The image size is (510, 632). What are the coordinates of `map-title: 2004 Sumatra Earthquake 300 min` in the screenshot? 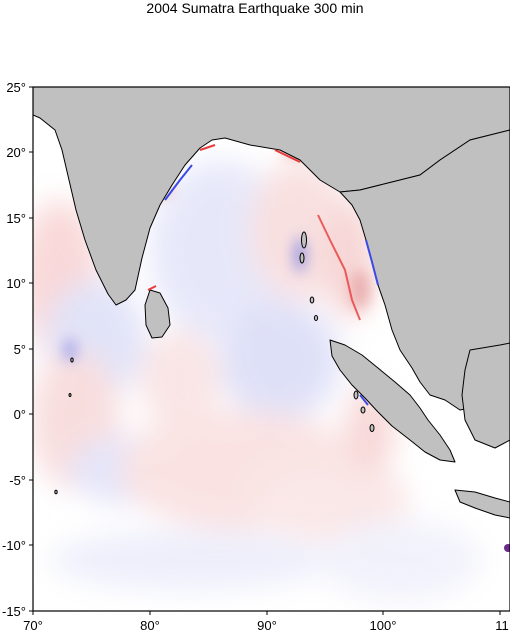 It's located at (255, 8).